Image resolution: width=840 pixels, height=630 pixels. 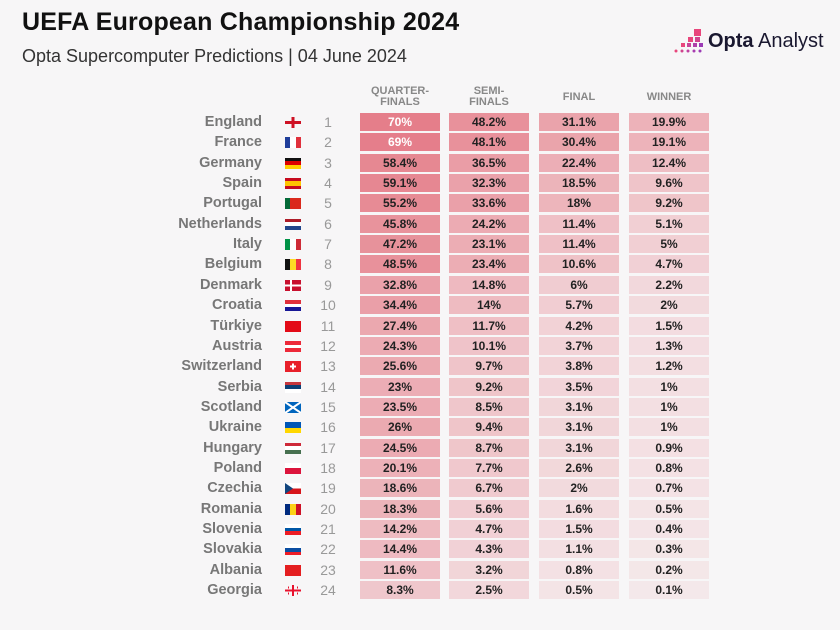 I want to click on table-row: Romania 20 18.3% 5.6% 1.6% 0.5%, so click(x=420, y=509).